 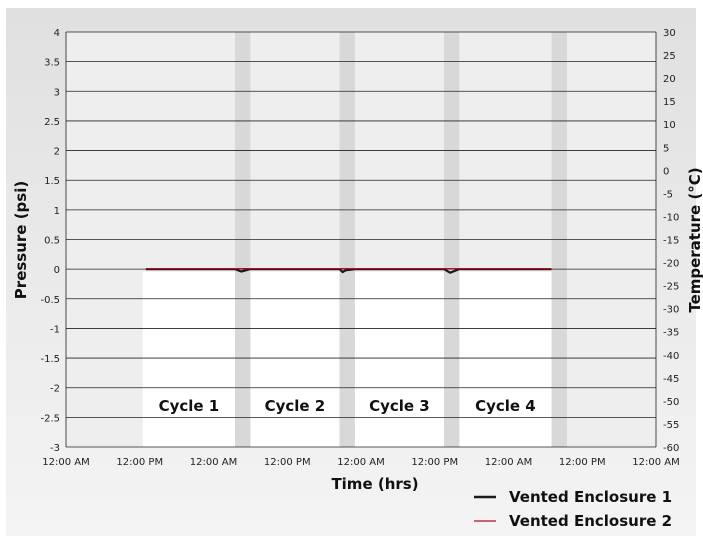 What do you see at coordinates (50, 359) in the screenshot?
I see `y-tick-label: -1.5` at bounding box center [50, 359].